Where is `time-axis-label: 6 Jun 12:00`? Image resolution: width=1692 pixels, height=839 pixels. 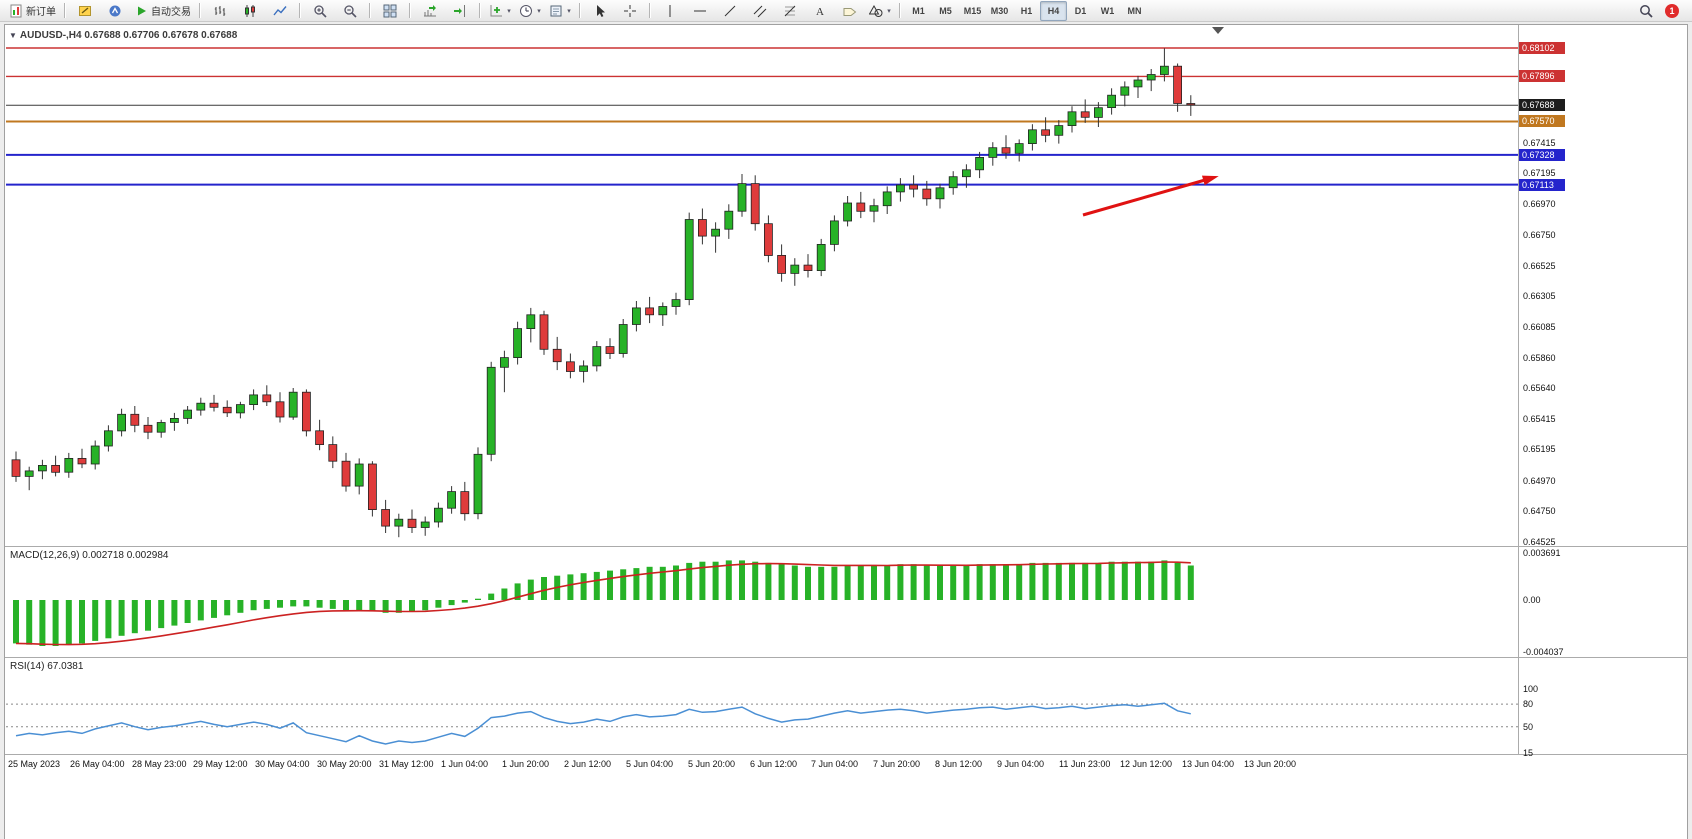
time-axis-label: 6 Jun 12:00 is located at coordinates (774, 764).